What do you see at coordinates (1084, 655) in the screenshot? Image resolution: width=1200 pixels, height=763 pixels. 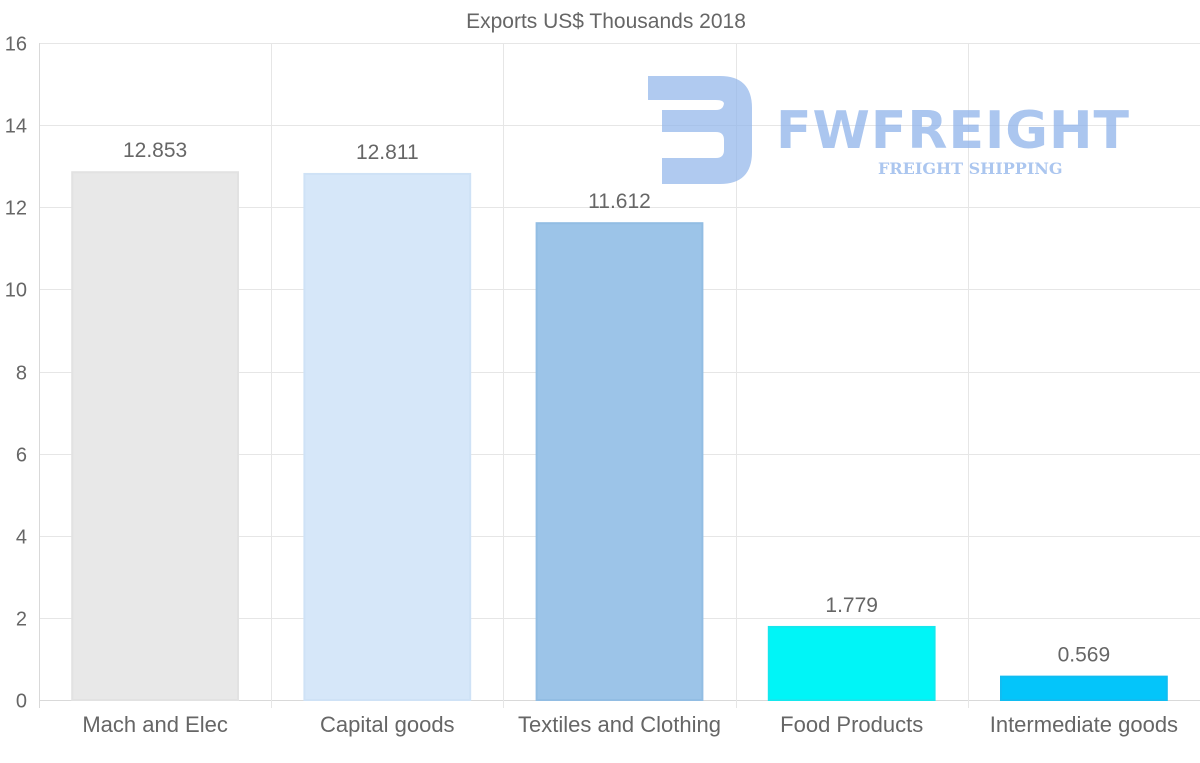 I see `bar-value-label: 0.569` at bounding box center [1084, 655].